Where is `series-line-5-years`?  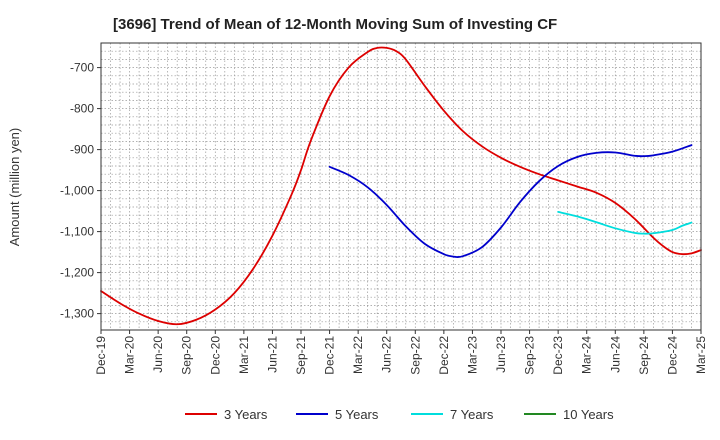
series-line-5-years is located at coordinates (510, 201).